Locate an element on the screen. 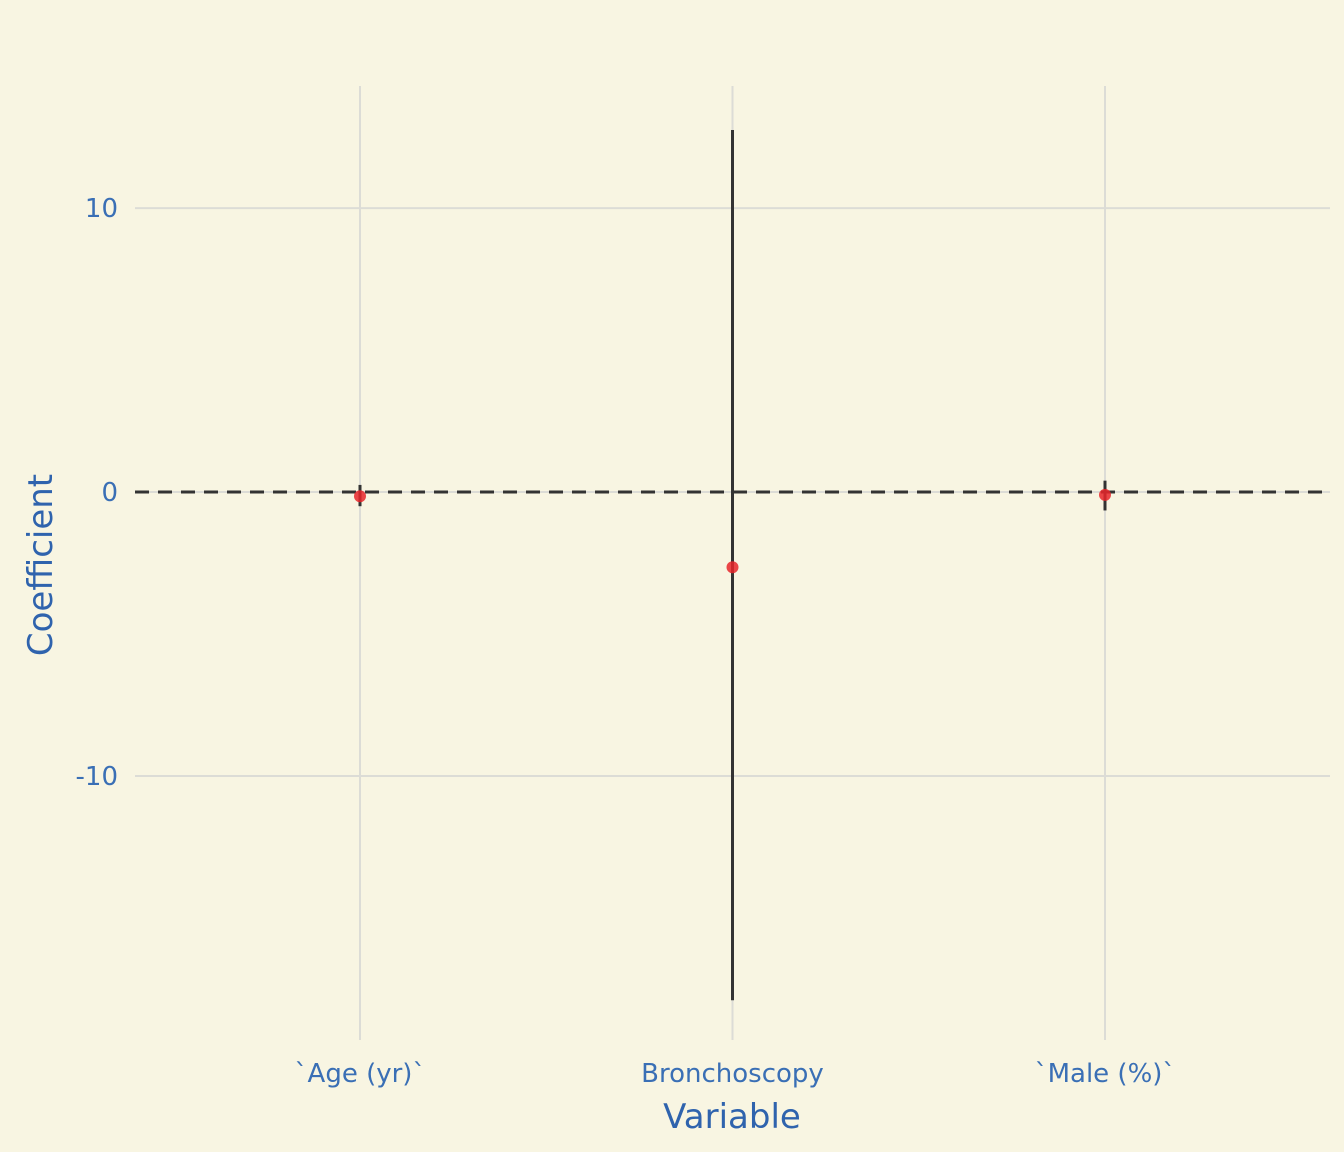 The height and width of the screenshot is (1152, 1344). x-tick-label: Bronchoscopy is located at coordinates (732, 1074).